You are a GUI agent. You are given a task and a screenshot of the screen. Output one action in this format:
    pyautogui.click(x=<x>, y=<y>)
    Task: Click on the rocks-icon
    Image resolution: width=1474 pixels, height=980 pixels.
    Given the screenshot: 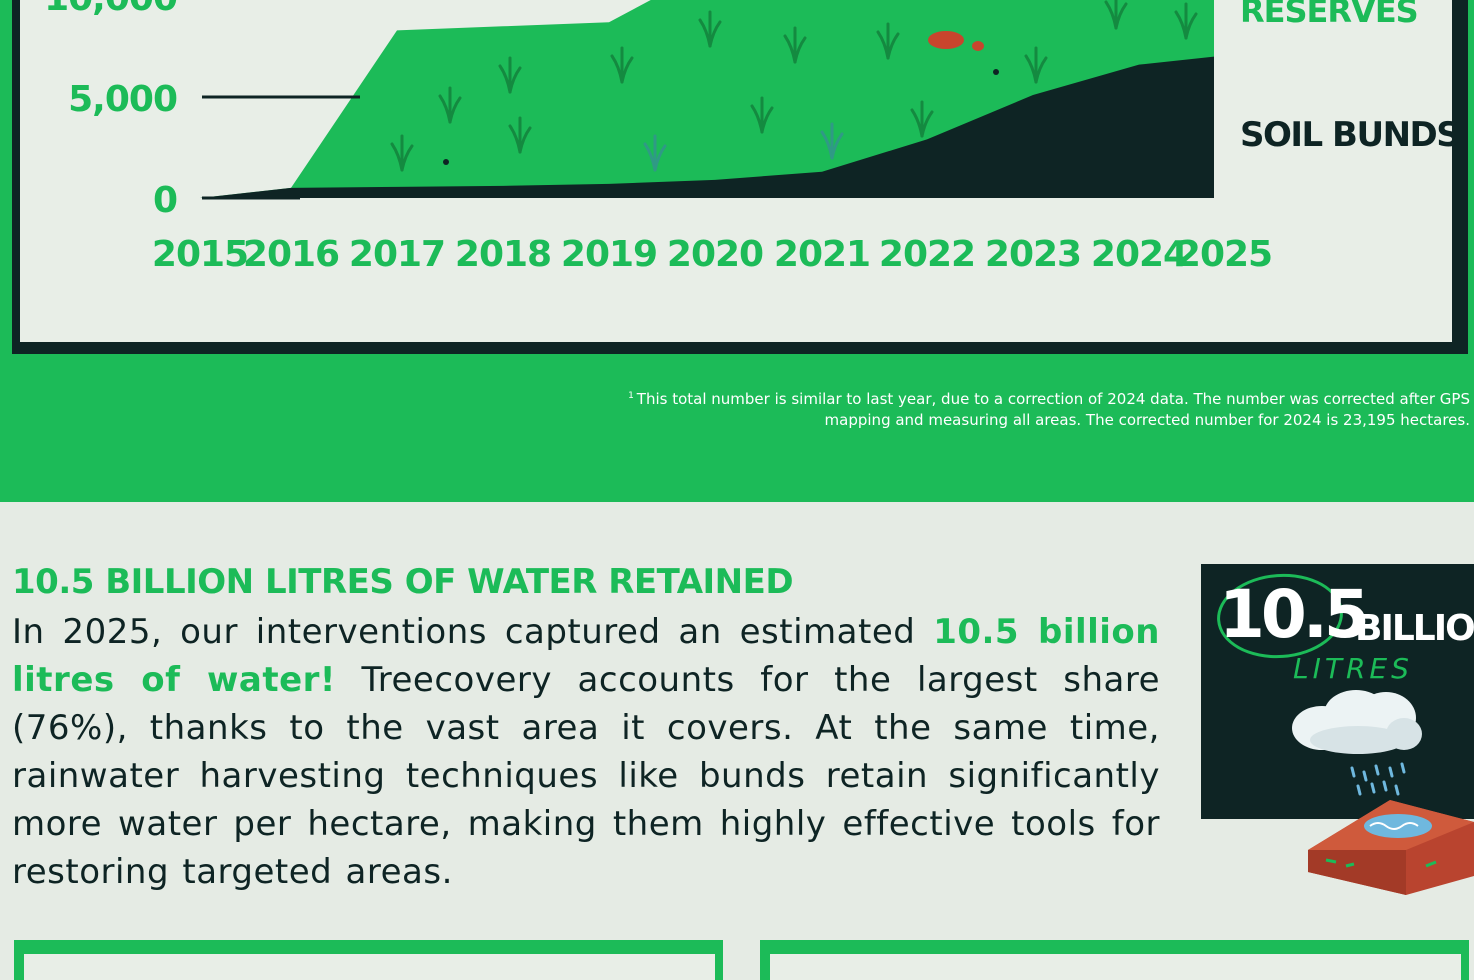 What is the action you would take?
    pyautogui.click(x=721, y=98)
    